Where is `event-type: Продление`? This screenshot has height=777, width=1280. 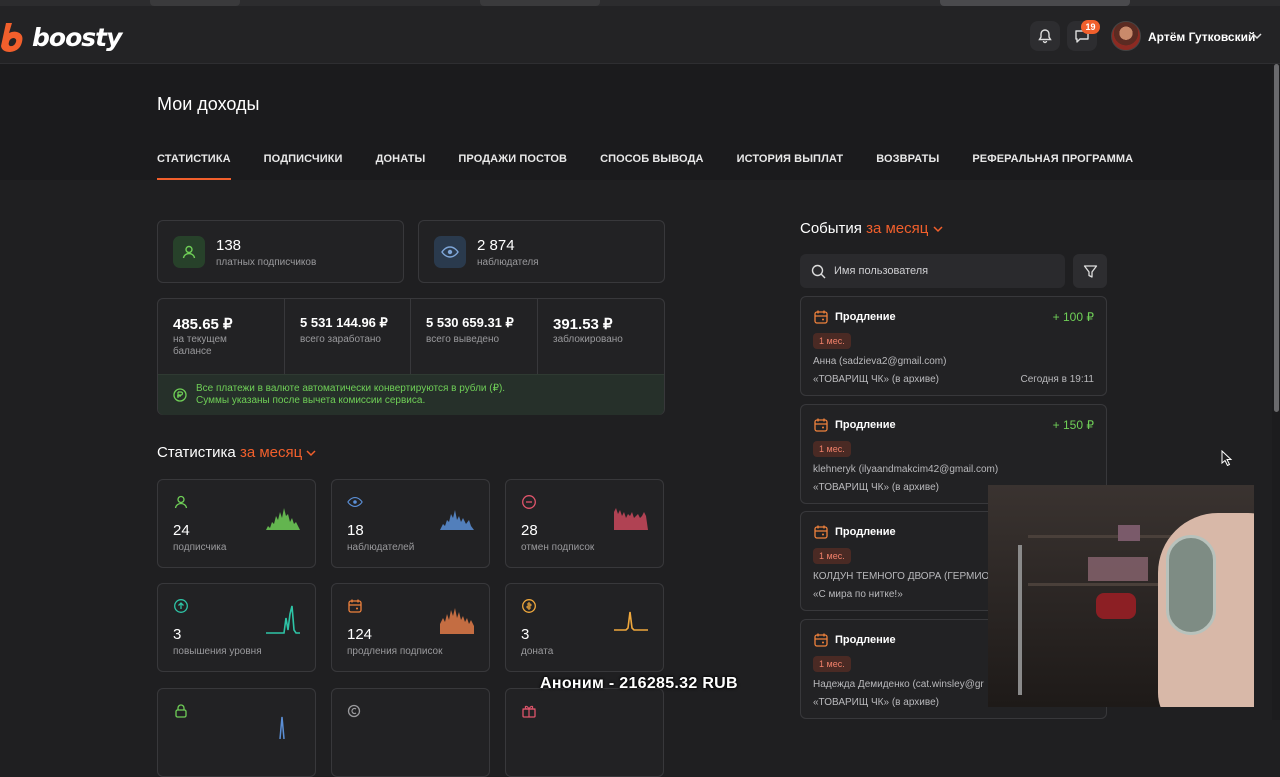
event-type: Продление is located at coordinates (865, 317).